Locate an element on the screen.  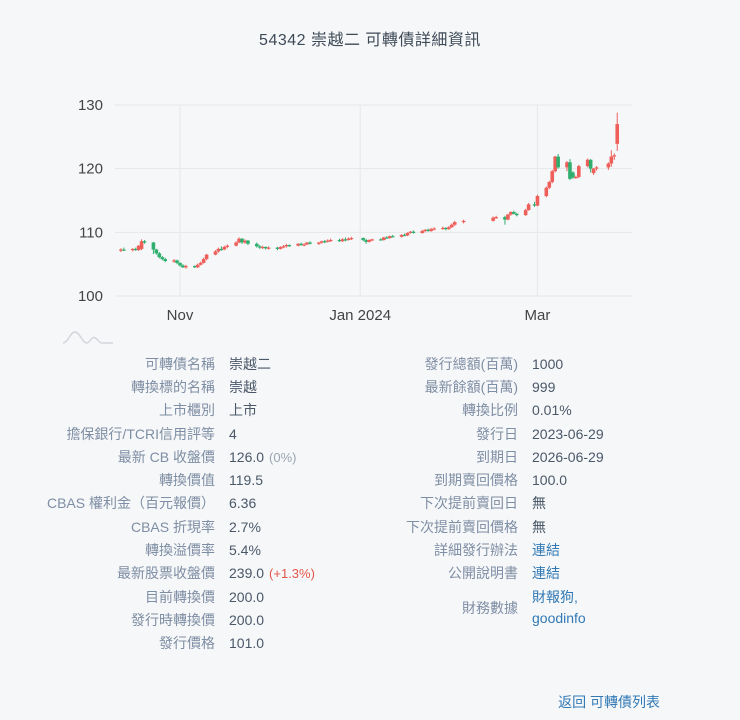
detail-row: 目前轉換價 200.0 is located at coordinates (190, 596).